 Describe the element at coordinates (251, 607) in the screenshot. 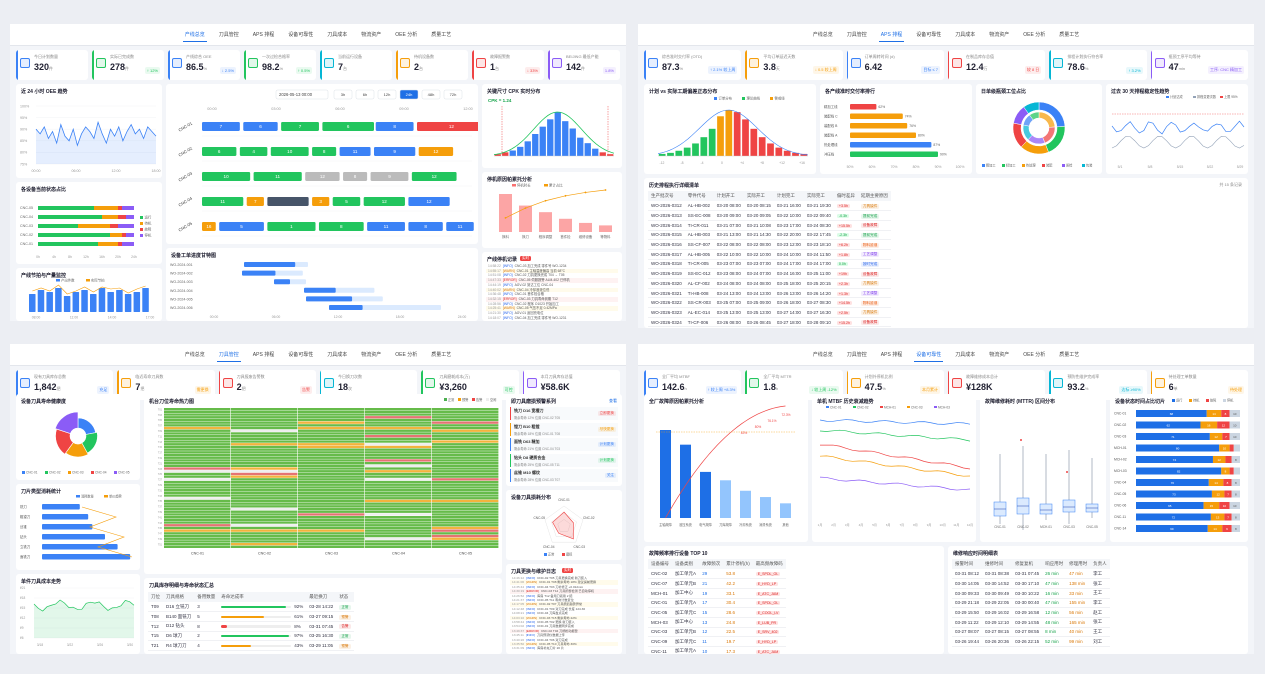

I see `table-row: T09 D16 立铣刀 3 92% 03-28 14:22 正常` at that location.